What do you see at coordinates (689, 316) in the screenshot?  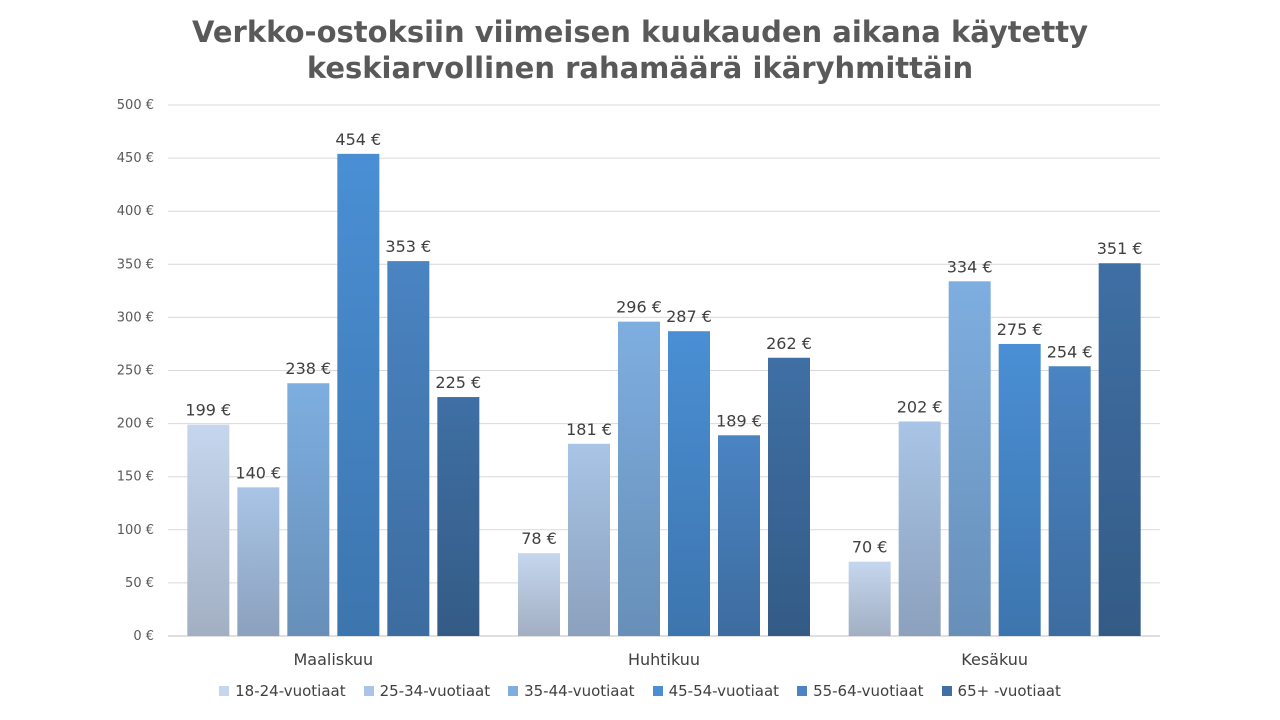 I see `data-label: 287 €` at bounding box center [689, 316].